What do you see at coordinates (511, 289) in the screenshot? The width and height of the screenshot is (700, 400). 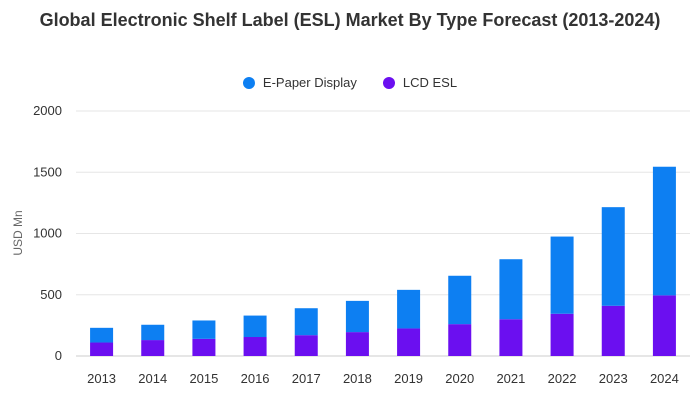 I see `bar-e-paper-2021` at bounding box center [511, 289].